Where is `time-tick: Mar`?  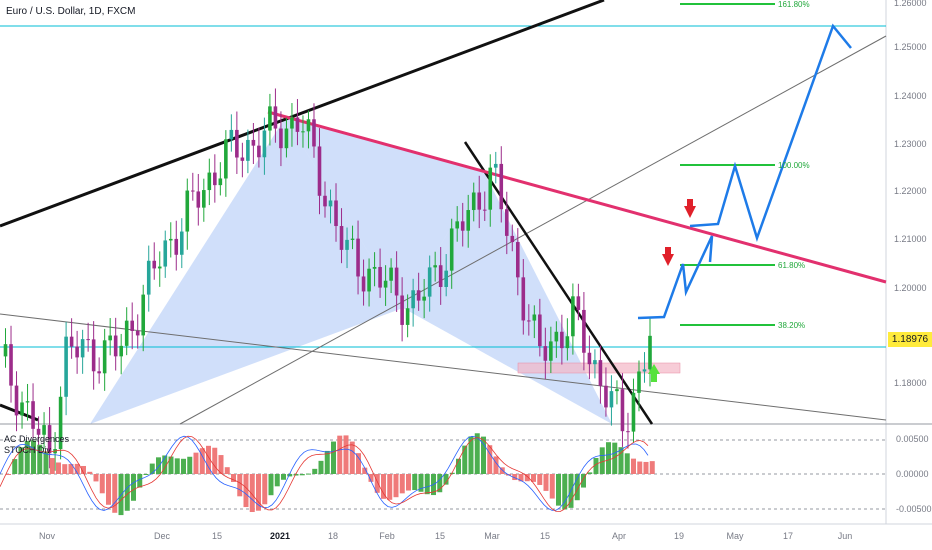 time-tick: Mar is located at coordinates (492, 536).